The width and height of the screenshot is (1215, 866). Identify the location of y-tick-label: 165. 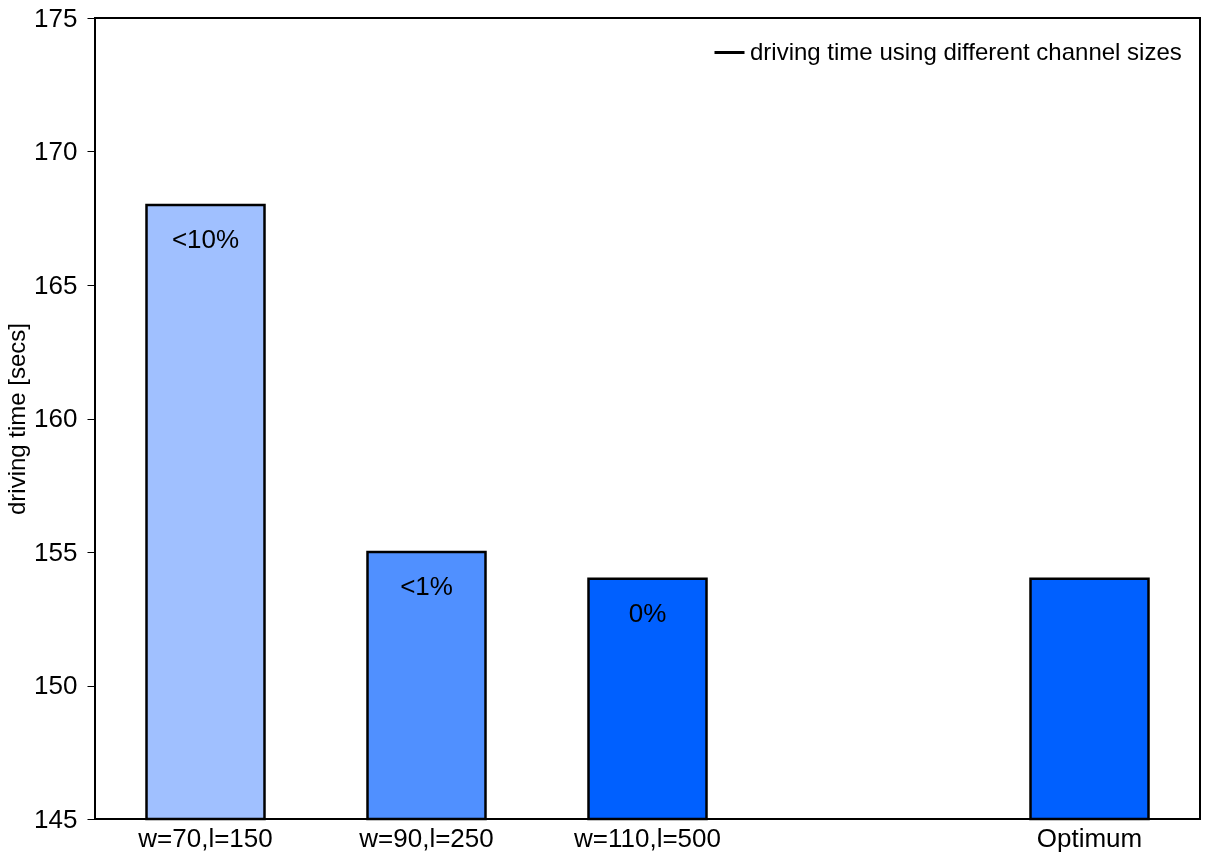
(56, 284).